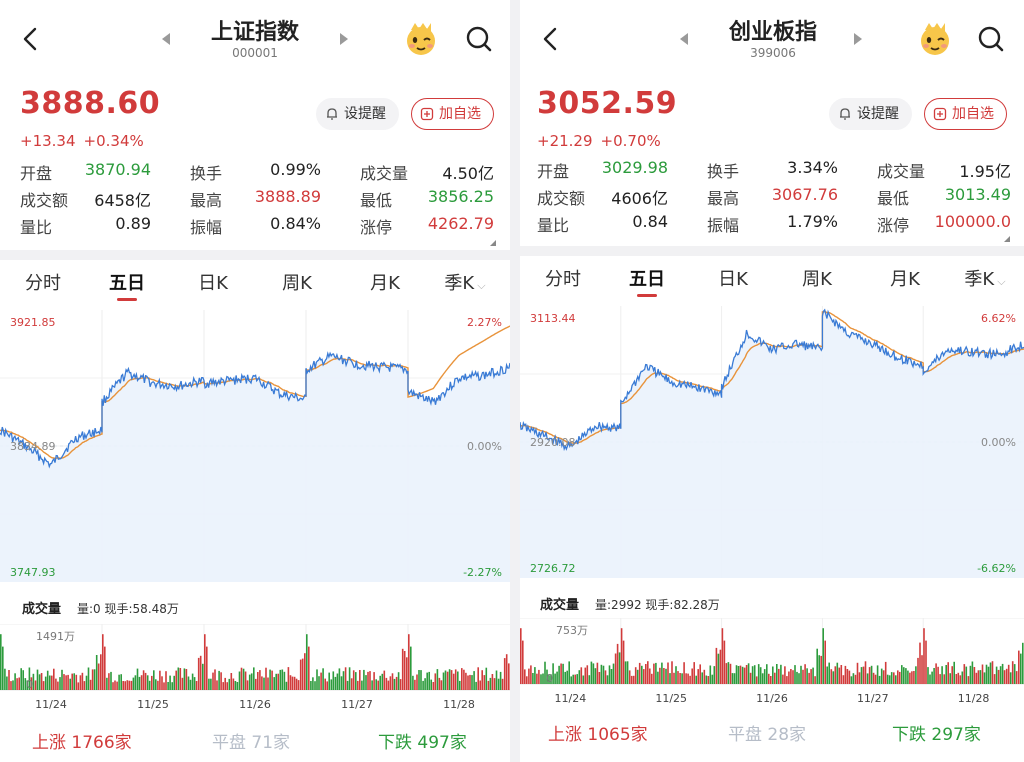 Image resolution: width=1024 pixels, height=762 pixels. I want to click on stat-label: 振幅, so click(206, 227).